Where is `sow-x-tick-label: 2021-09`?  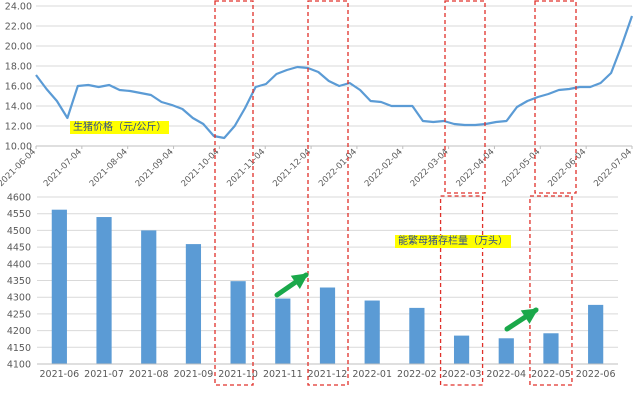 sow-x-tick-label: 2021-09 is located at coordinates (194, 374).